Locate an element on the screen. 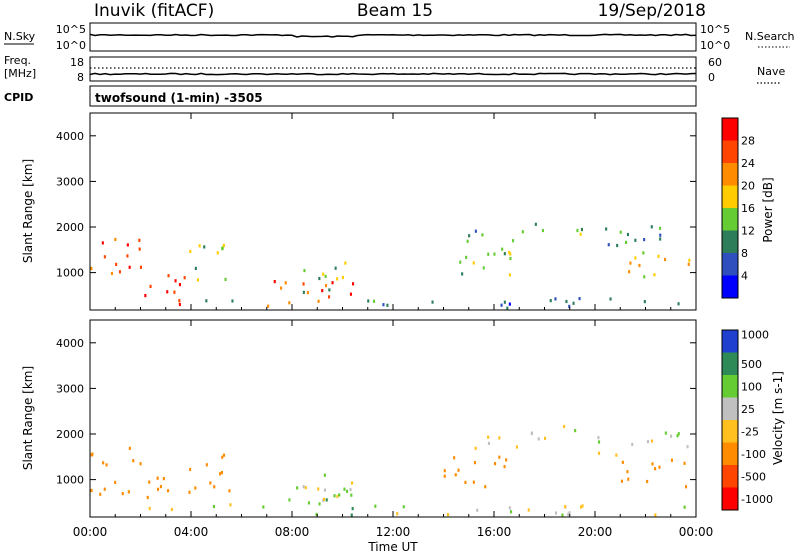 This screenshot has height=554, width=800. colorbar-tick-label: 500 is located at coordinates (751, 364).